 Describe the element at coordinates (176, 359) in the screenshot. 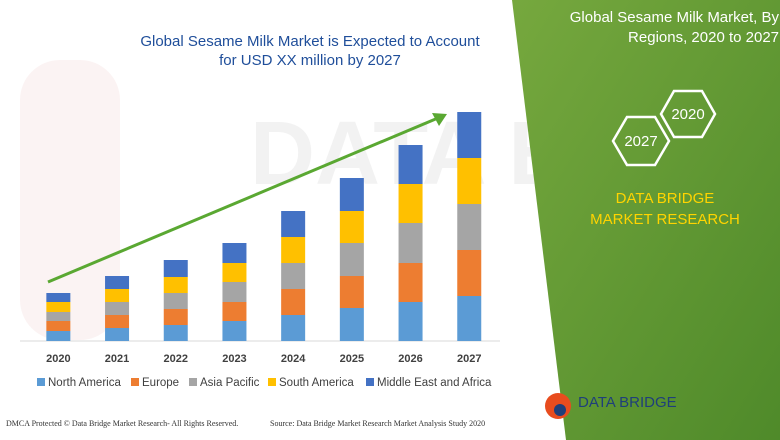

I see `x-tick-label: 2022` at that location.